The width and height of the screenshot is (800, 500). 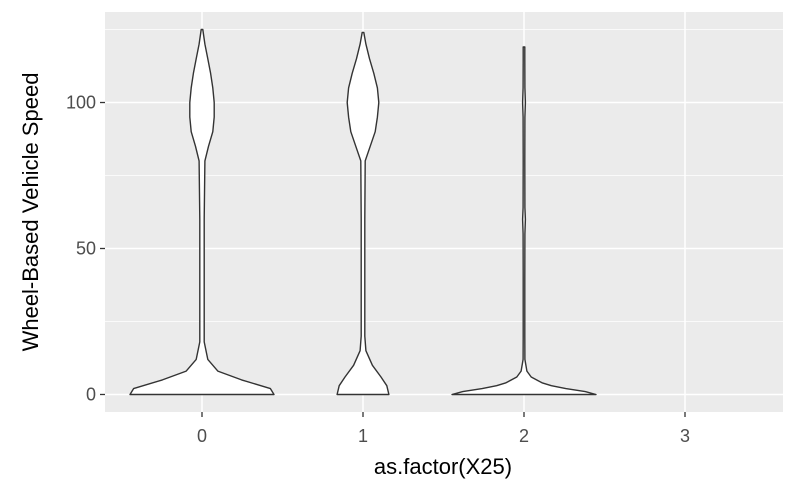 I want to click on x-axis: 0 1 2 3, so click(x=443, y=429).